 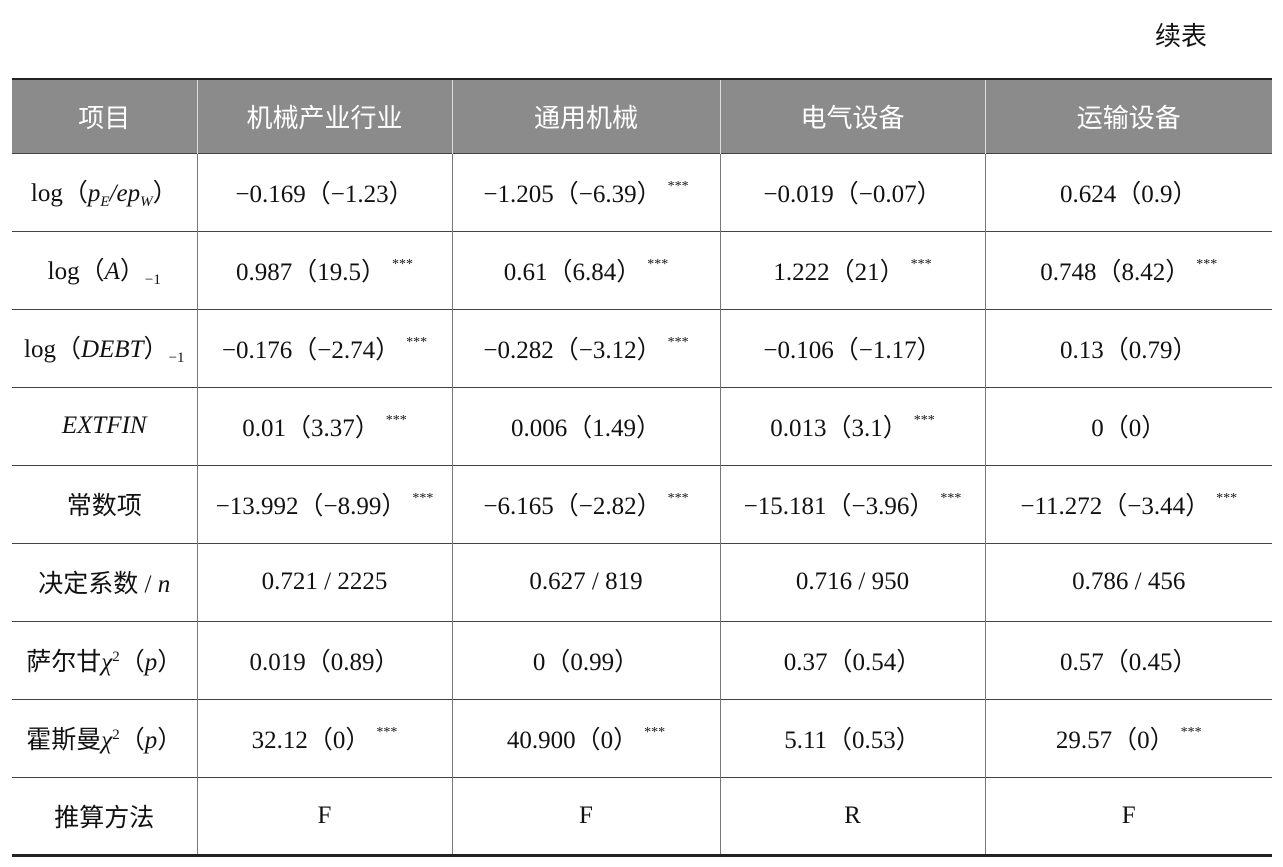 I want to click on row-label: 决定系数 / n, so click(x=104, y=582).